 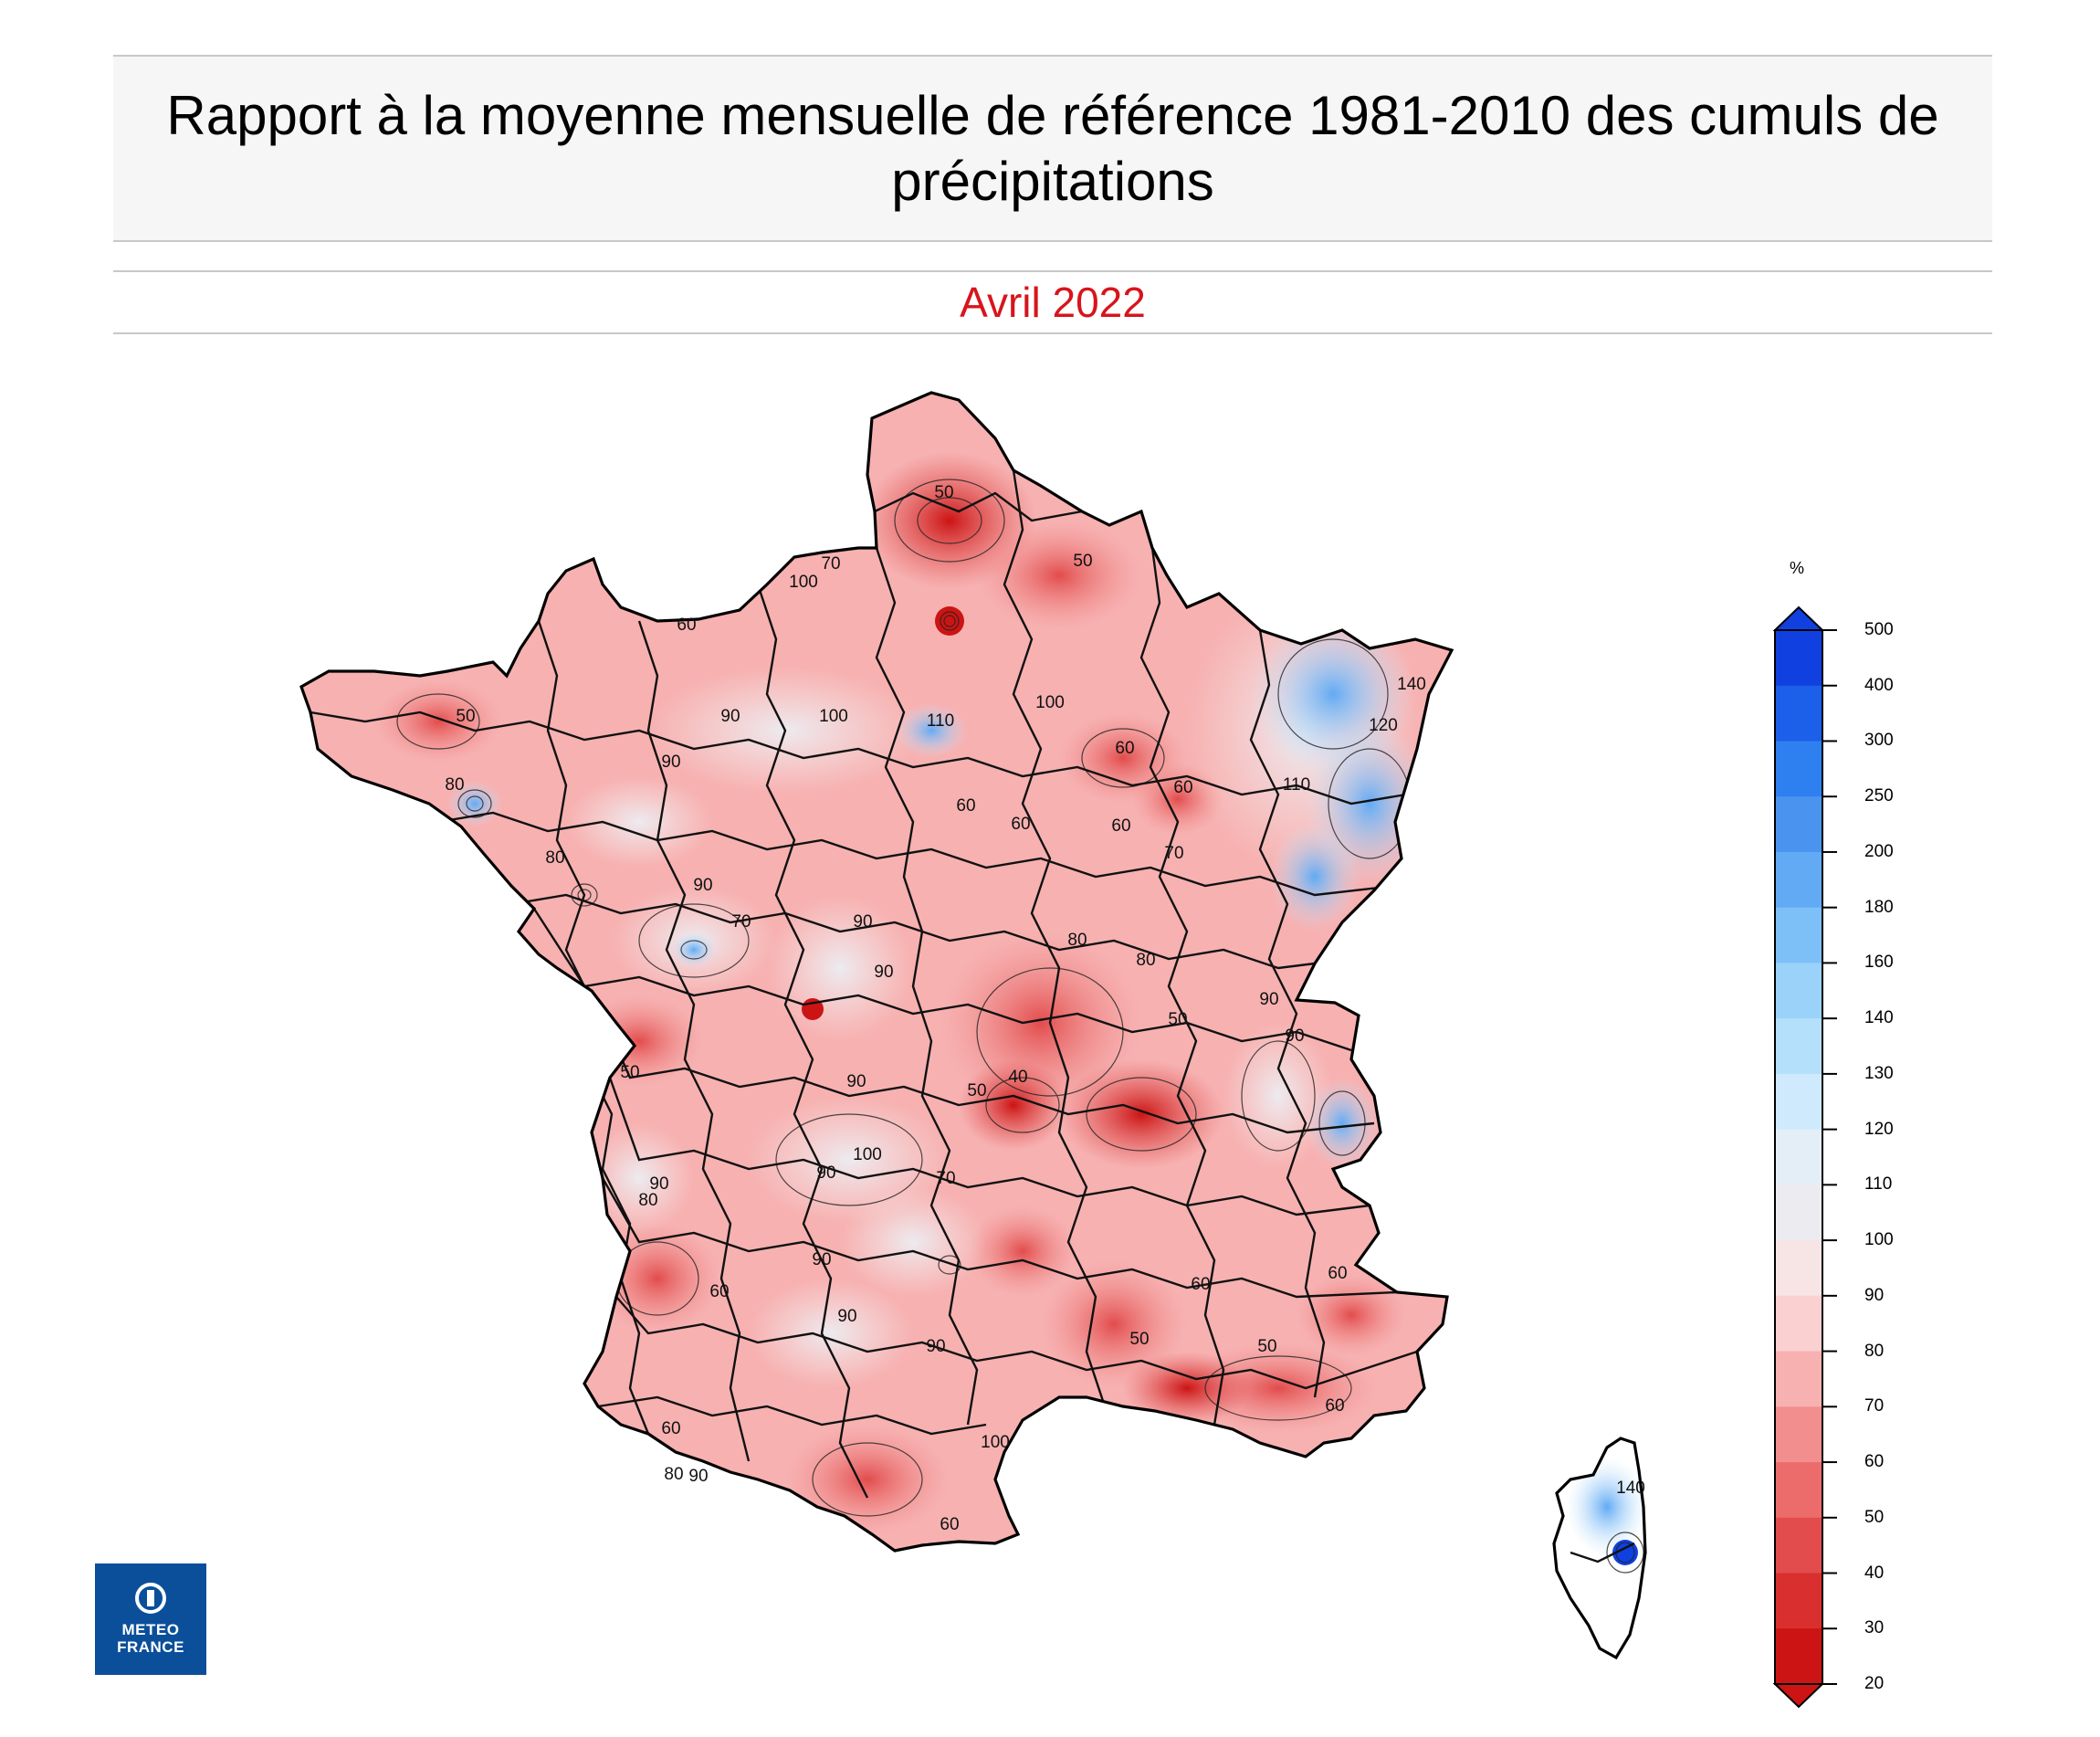 I want to click on logo-text-line-2: FRANCE, so click(x=150, y=1647).